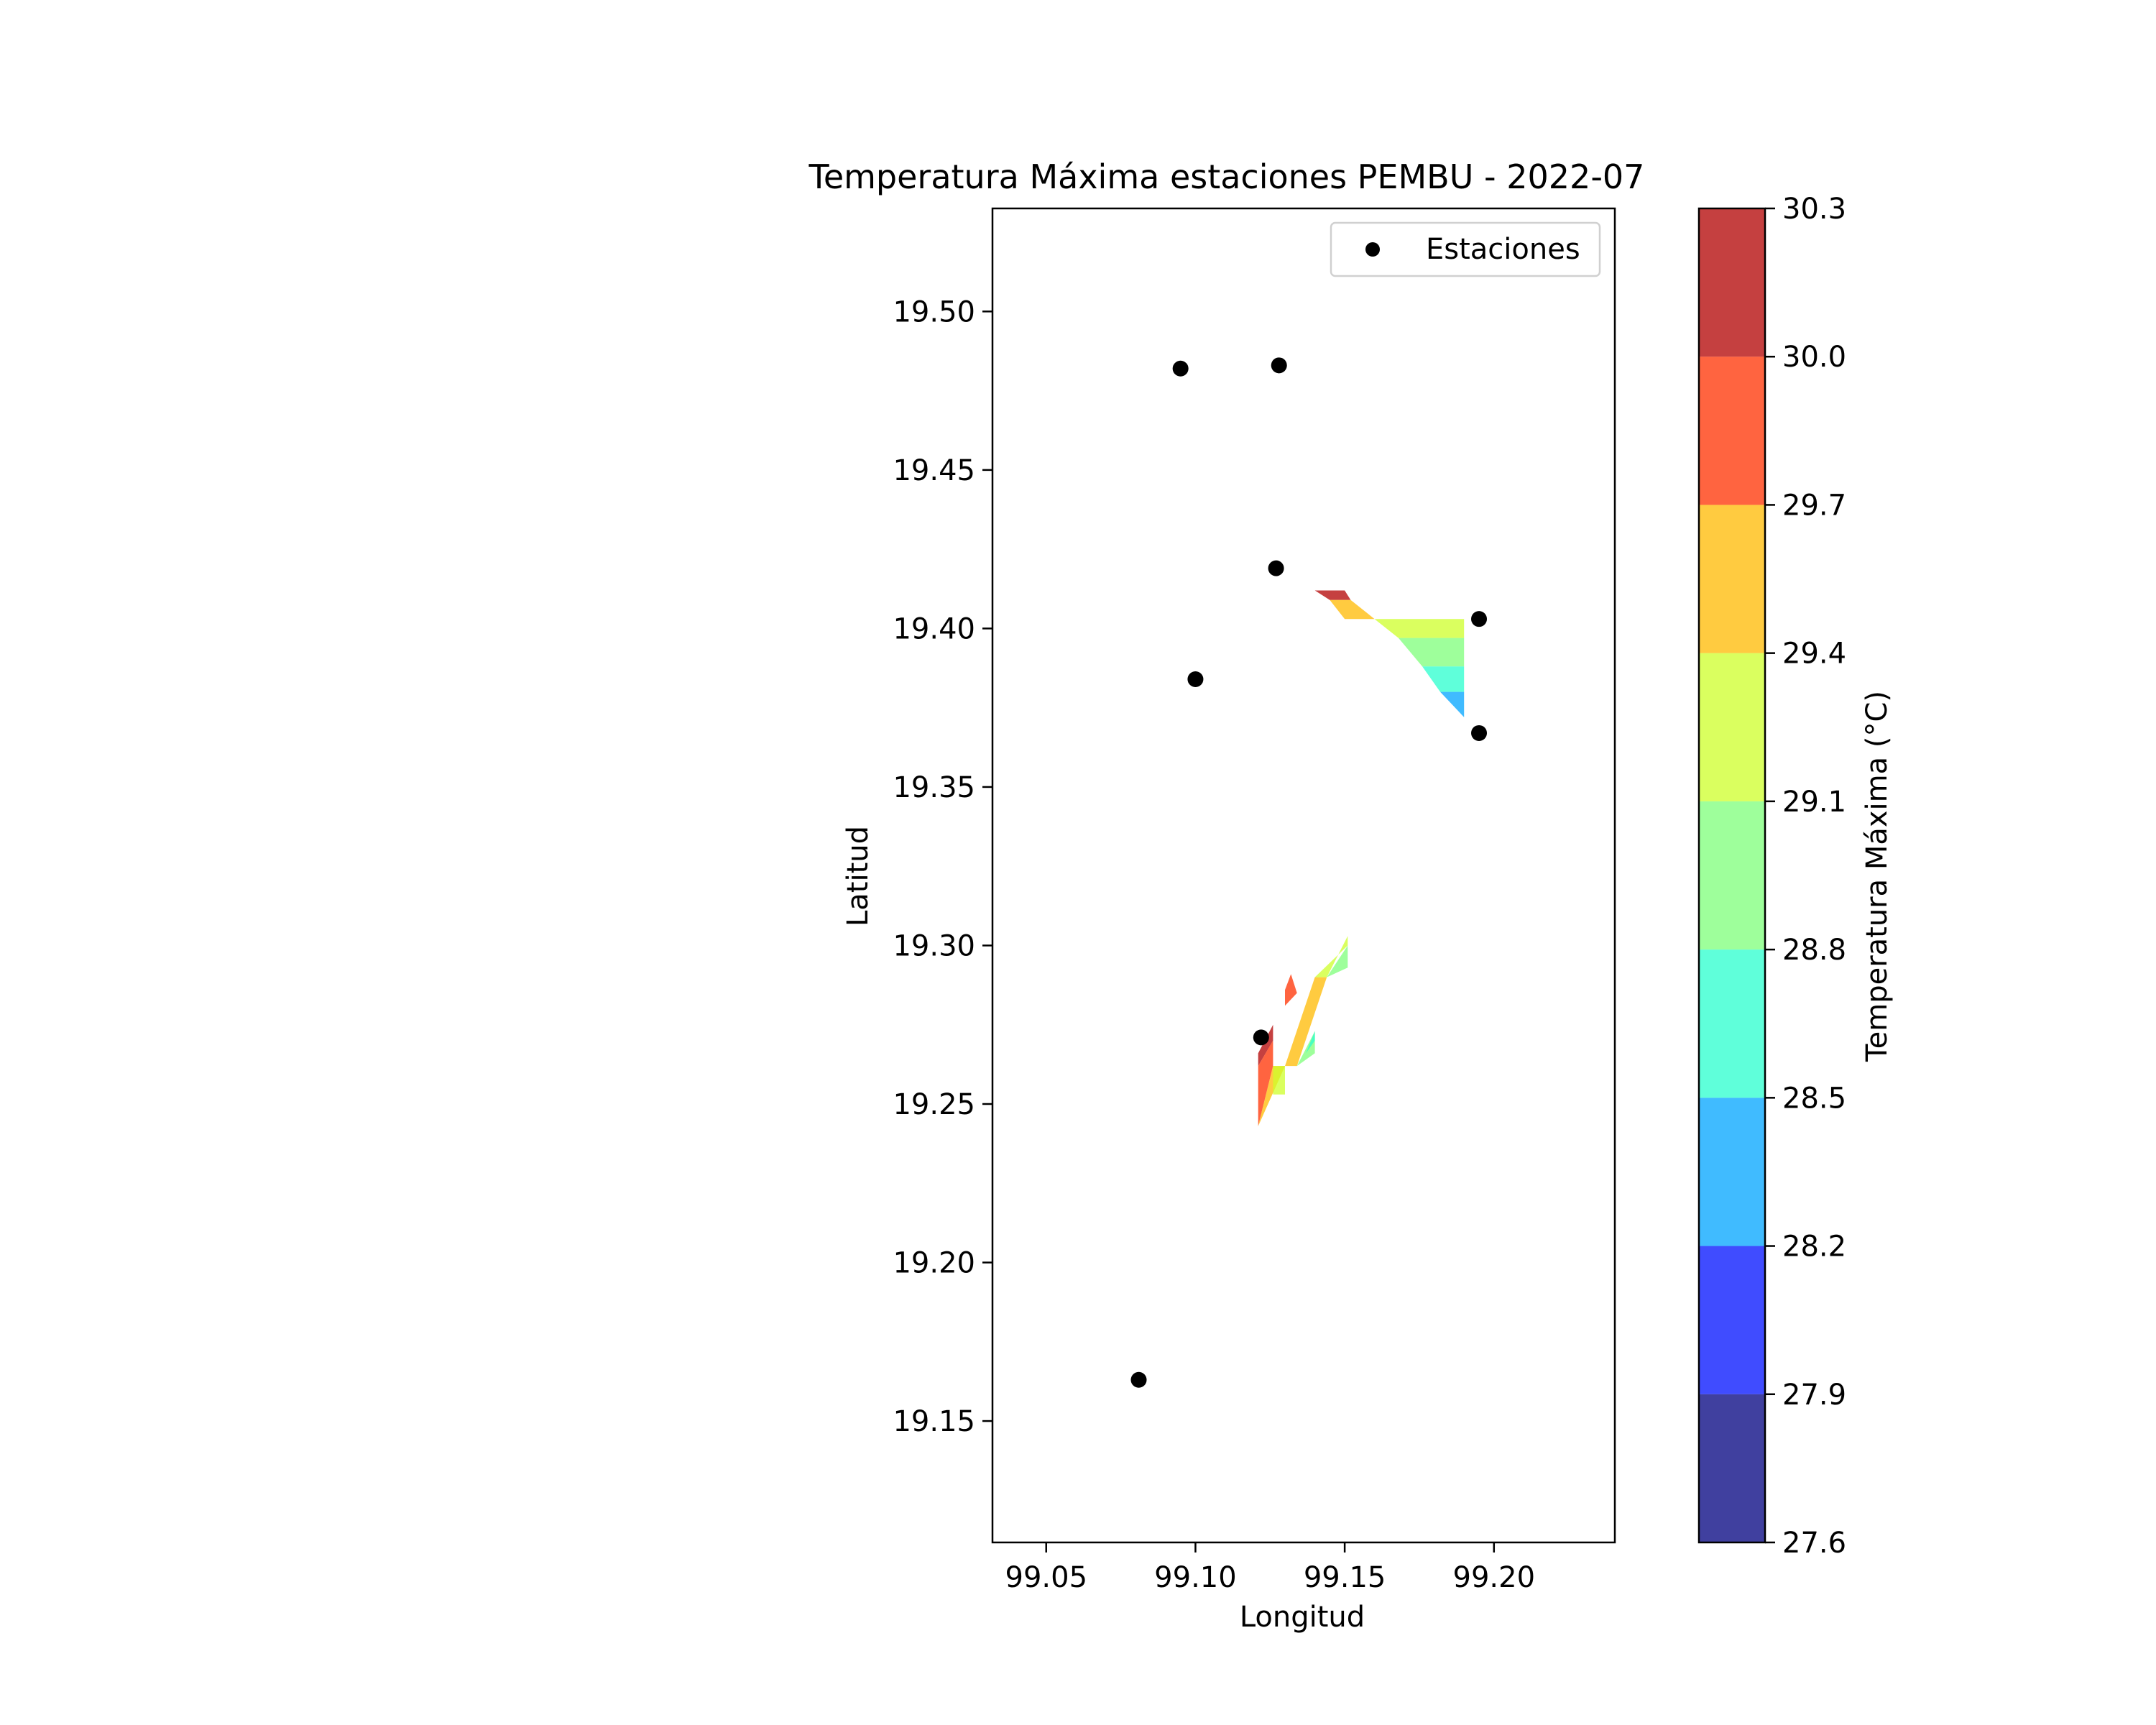 This screenshot has height=1725, width=2156. Describe the element at coordinates (1772, 876) in the screenshot. I see `colorbar: 27.6 27.9 28.2 28.5 28.8 29.1 29.4 29.7 30.0 30.3` at that location.